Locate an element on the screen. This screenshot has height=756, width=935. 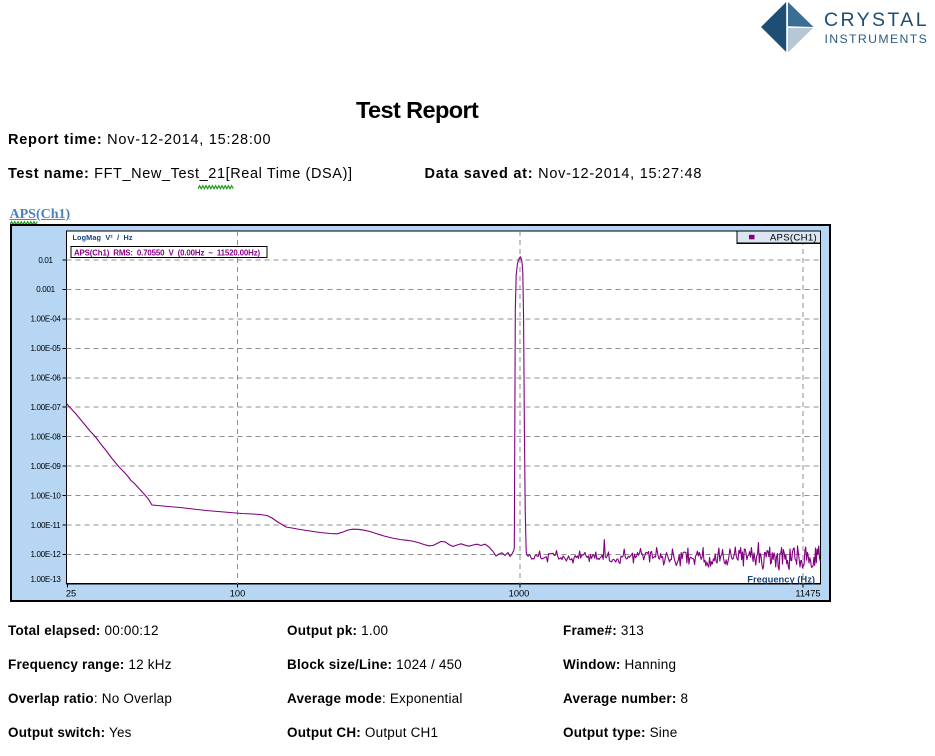
svg-text: 1.00E-07 is located at coordinates (45, 407).